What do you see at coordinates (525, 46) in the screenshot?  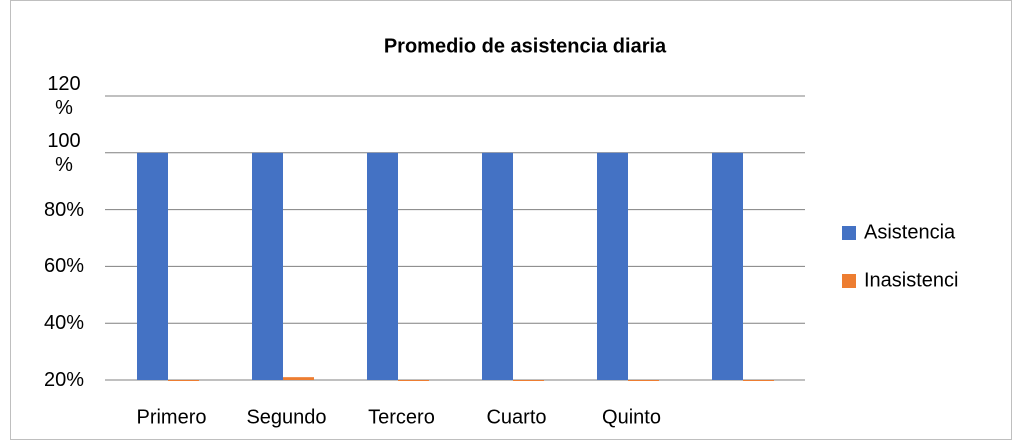 I see `chart-title: Promedio de asistencia diaria` at bounding box center [525, 46].